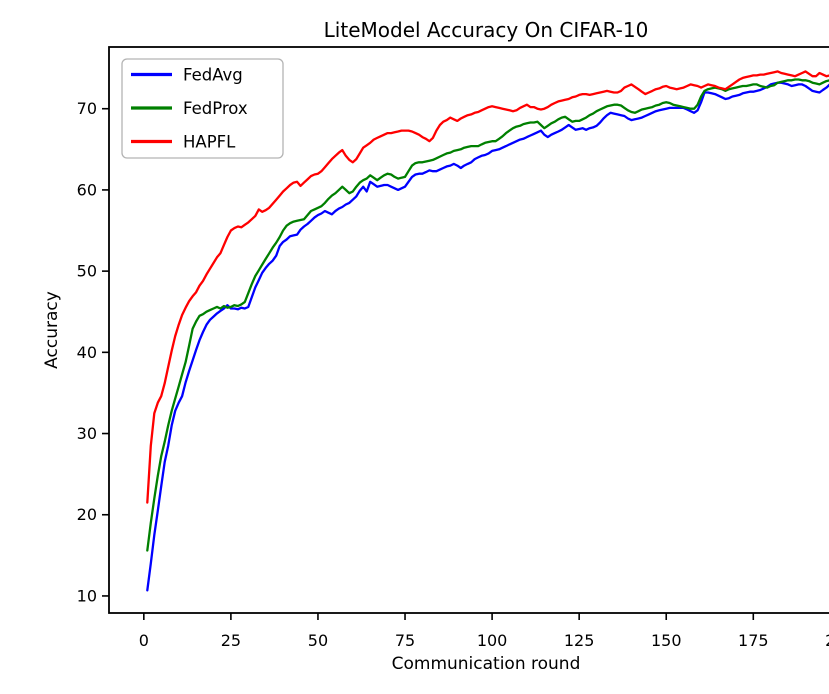 This screenshot has width=829, height=694. Describe the element at coordinates (87, 352) in the screenshot. I see `y-tick-label: 40` at that location.